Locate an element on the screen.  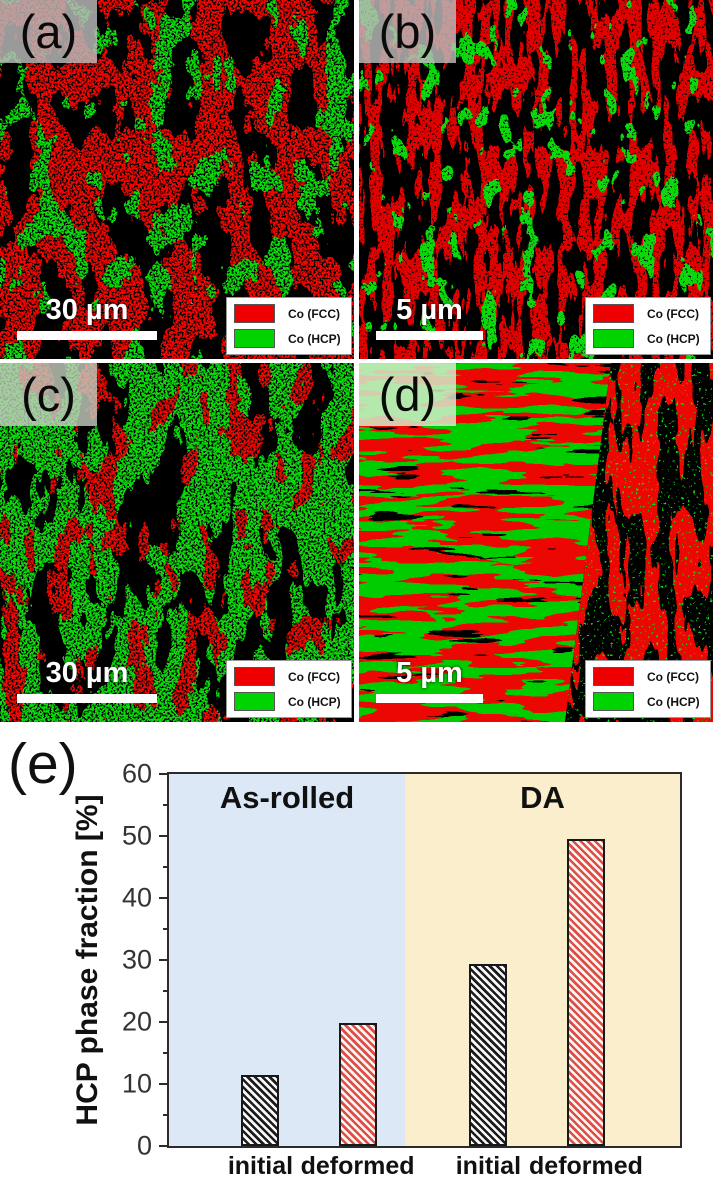
panel-label: (c) is located at coordinates (48, 394).